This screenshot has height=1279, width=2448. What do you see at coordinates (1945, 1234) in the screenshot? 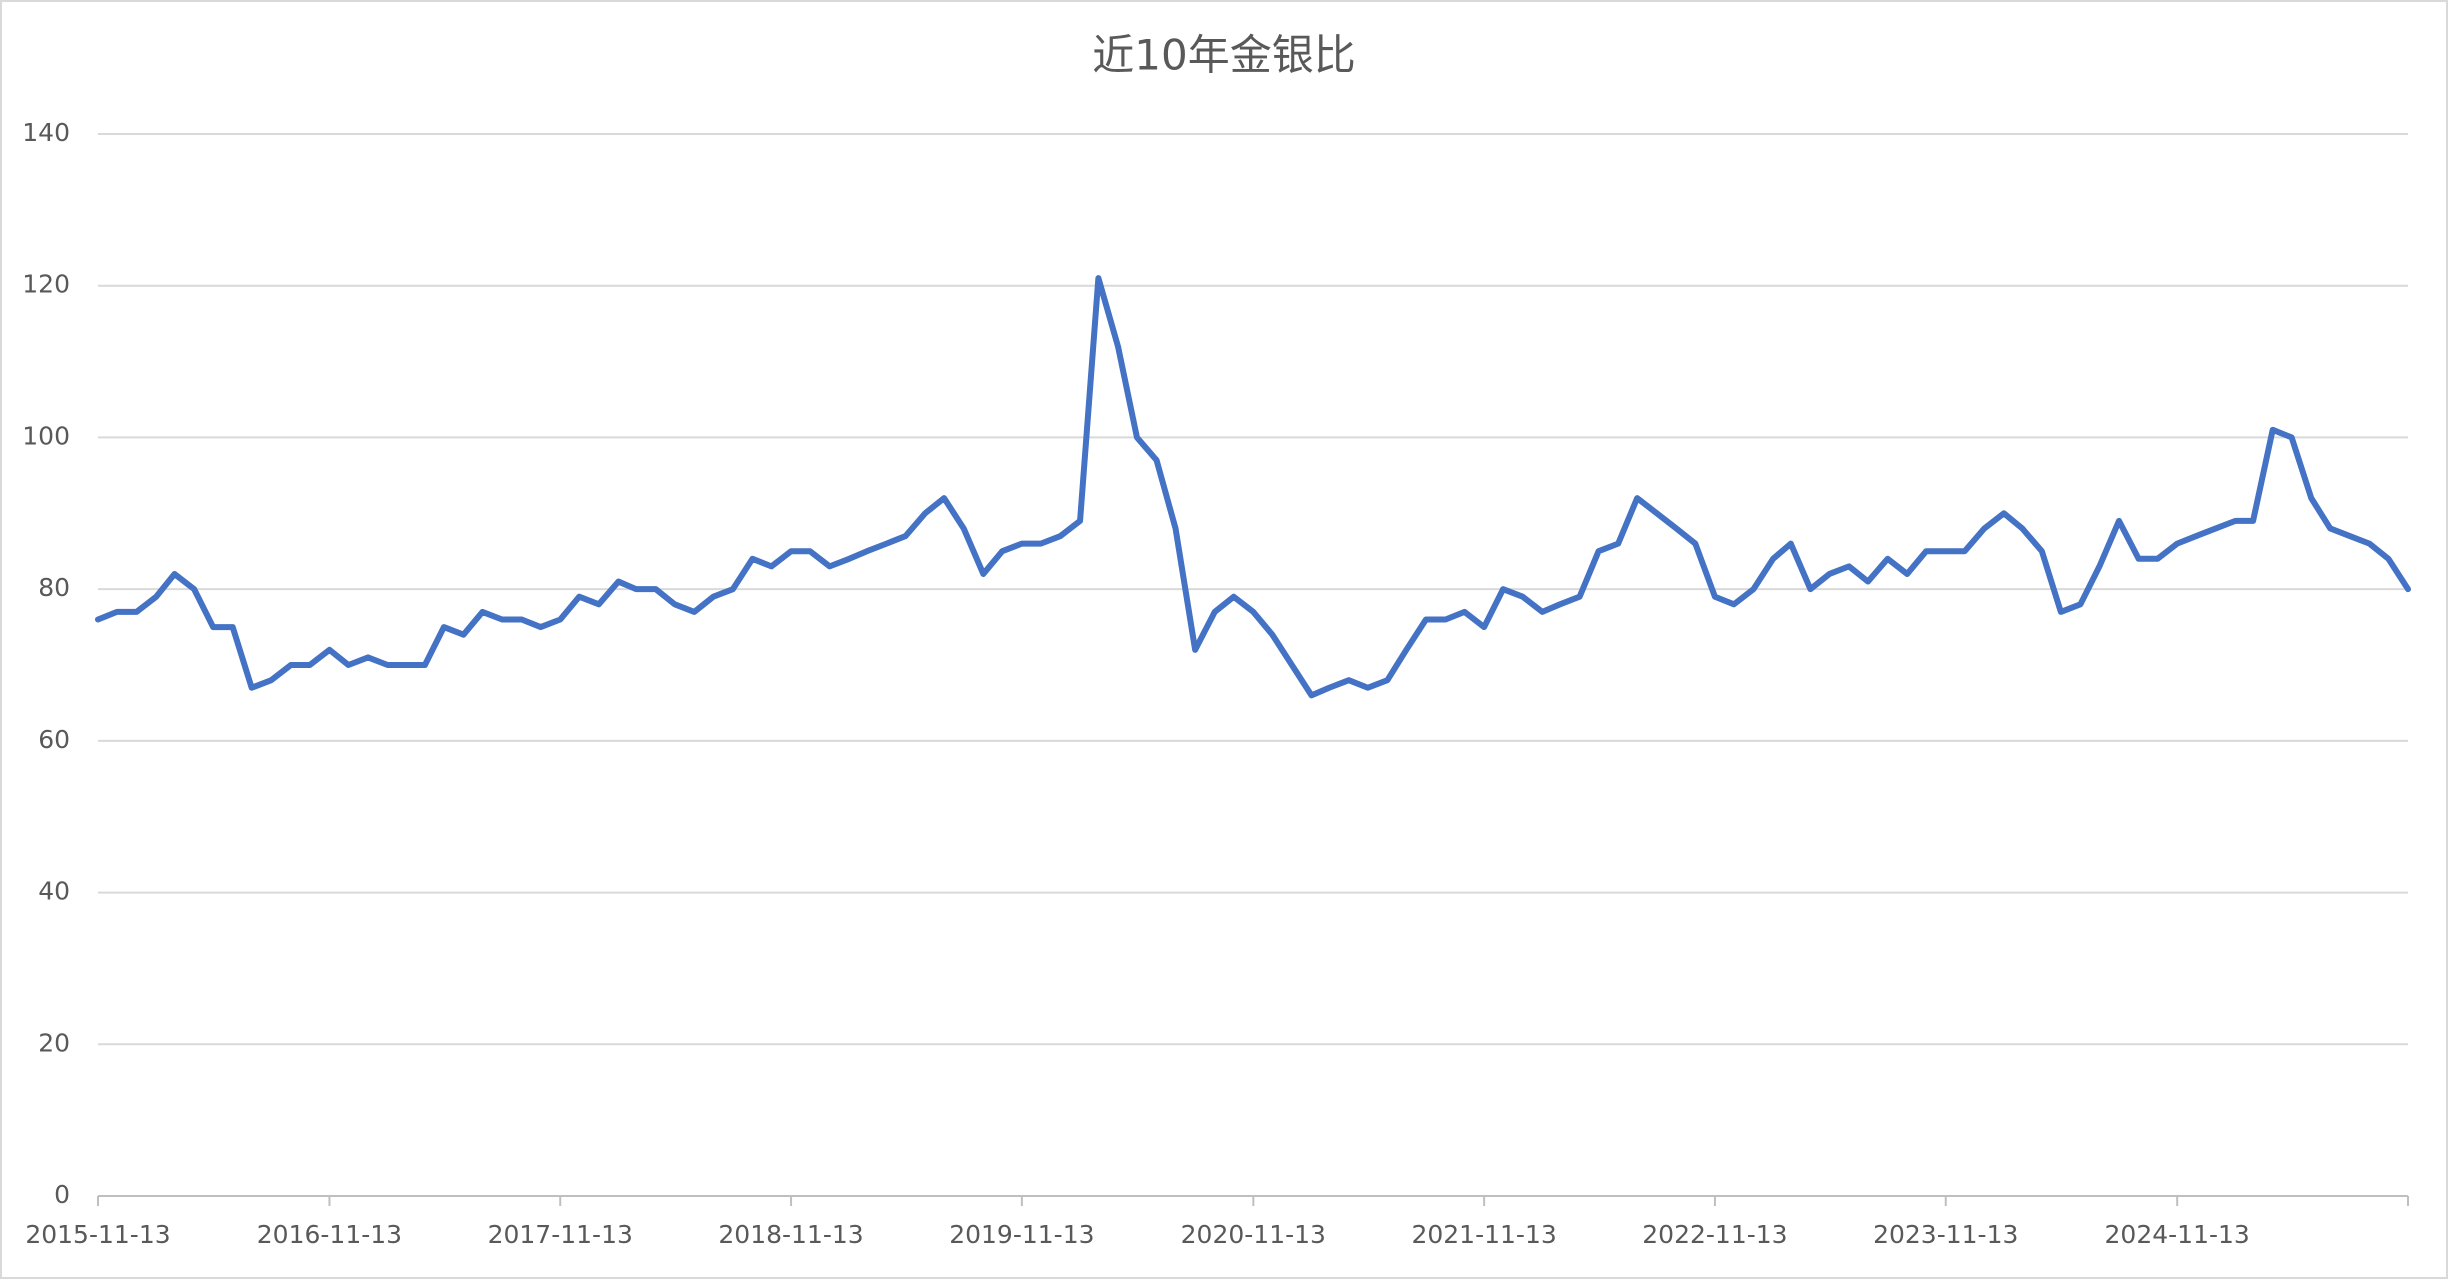
I see `x-tick-label: 2023-11-13` at bounding box center [1945, 1234].